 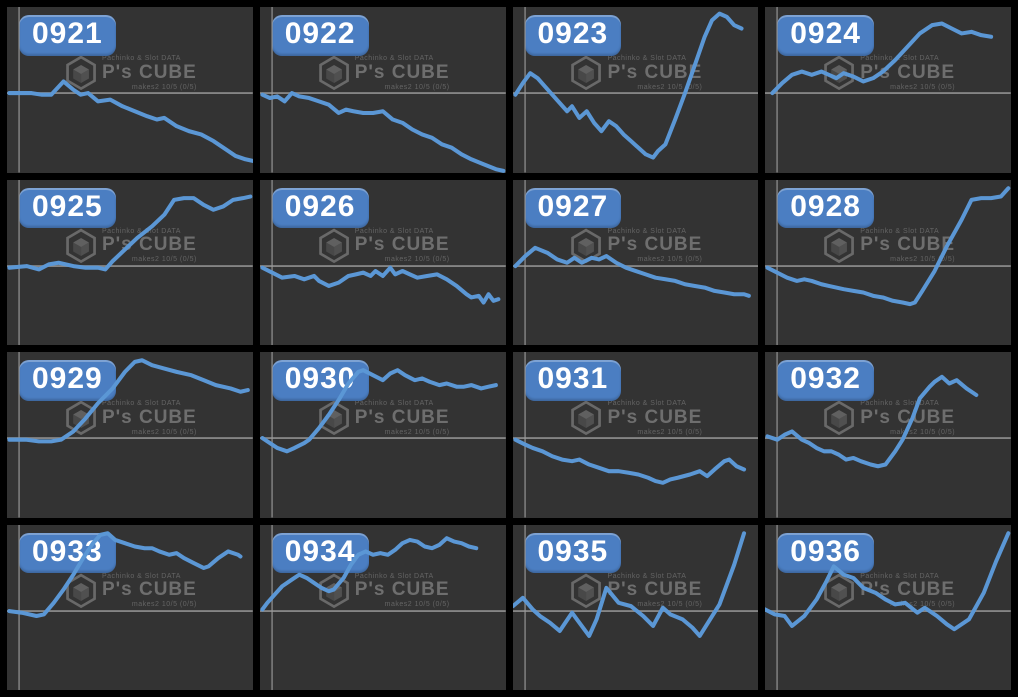 I want to click on machine-number-badge: 0931, so click(x=573, y=380).